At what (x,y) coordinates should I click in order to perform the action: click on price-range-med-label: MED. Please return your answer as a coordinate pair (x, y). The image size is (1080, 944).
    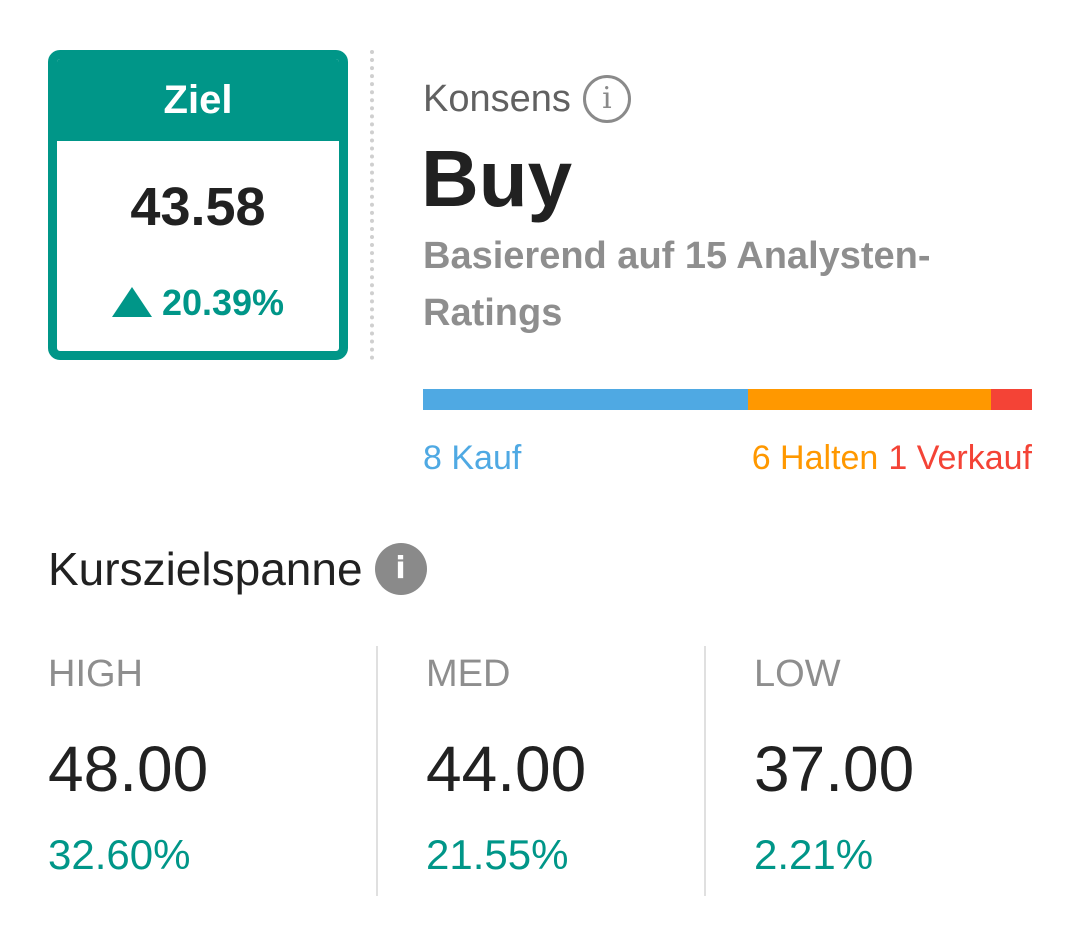
    Looking at the image, I should click on (468, 674).